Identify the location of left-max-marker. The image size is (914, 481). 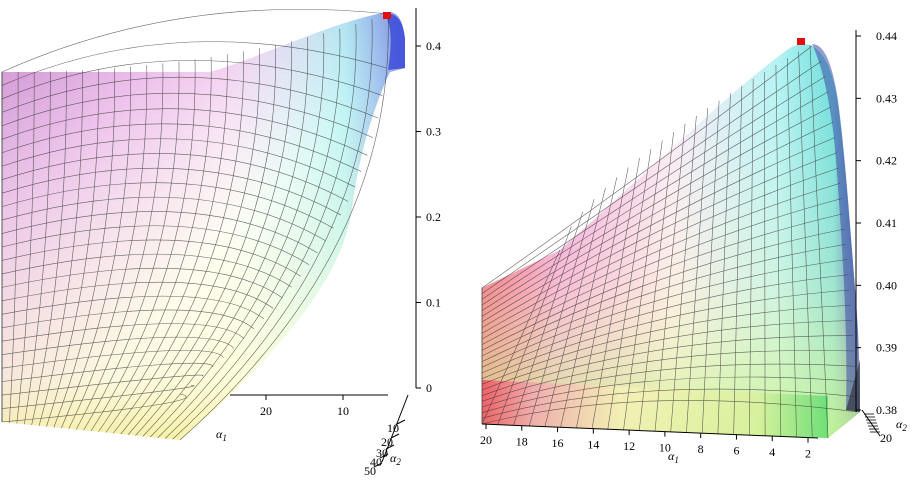
(387, 15).